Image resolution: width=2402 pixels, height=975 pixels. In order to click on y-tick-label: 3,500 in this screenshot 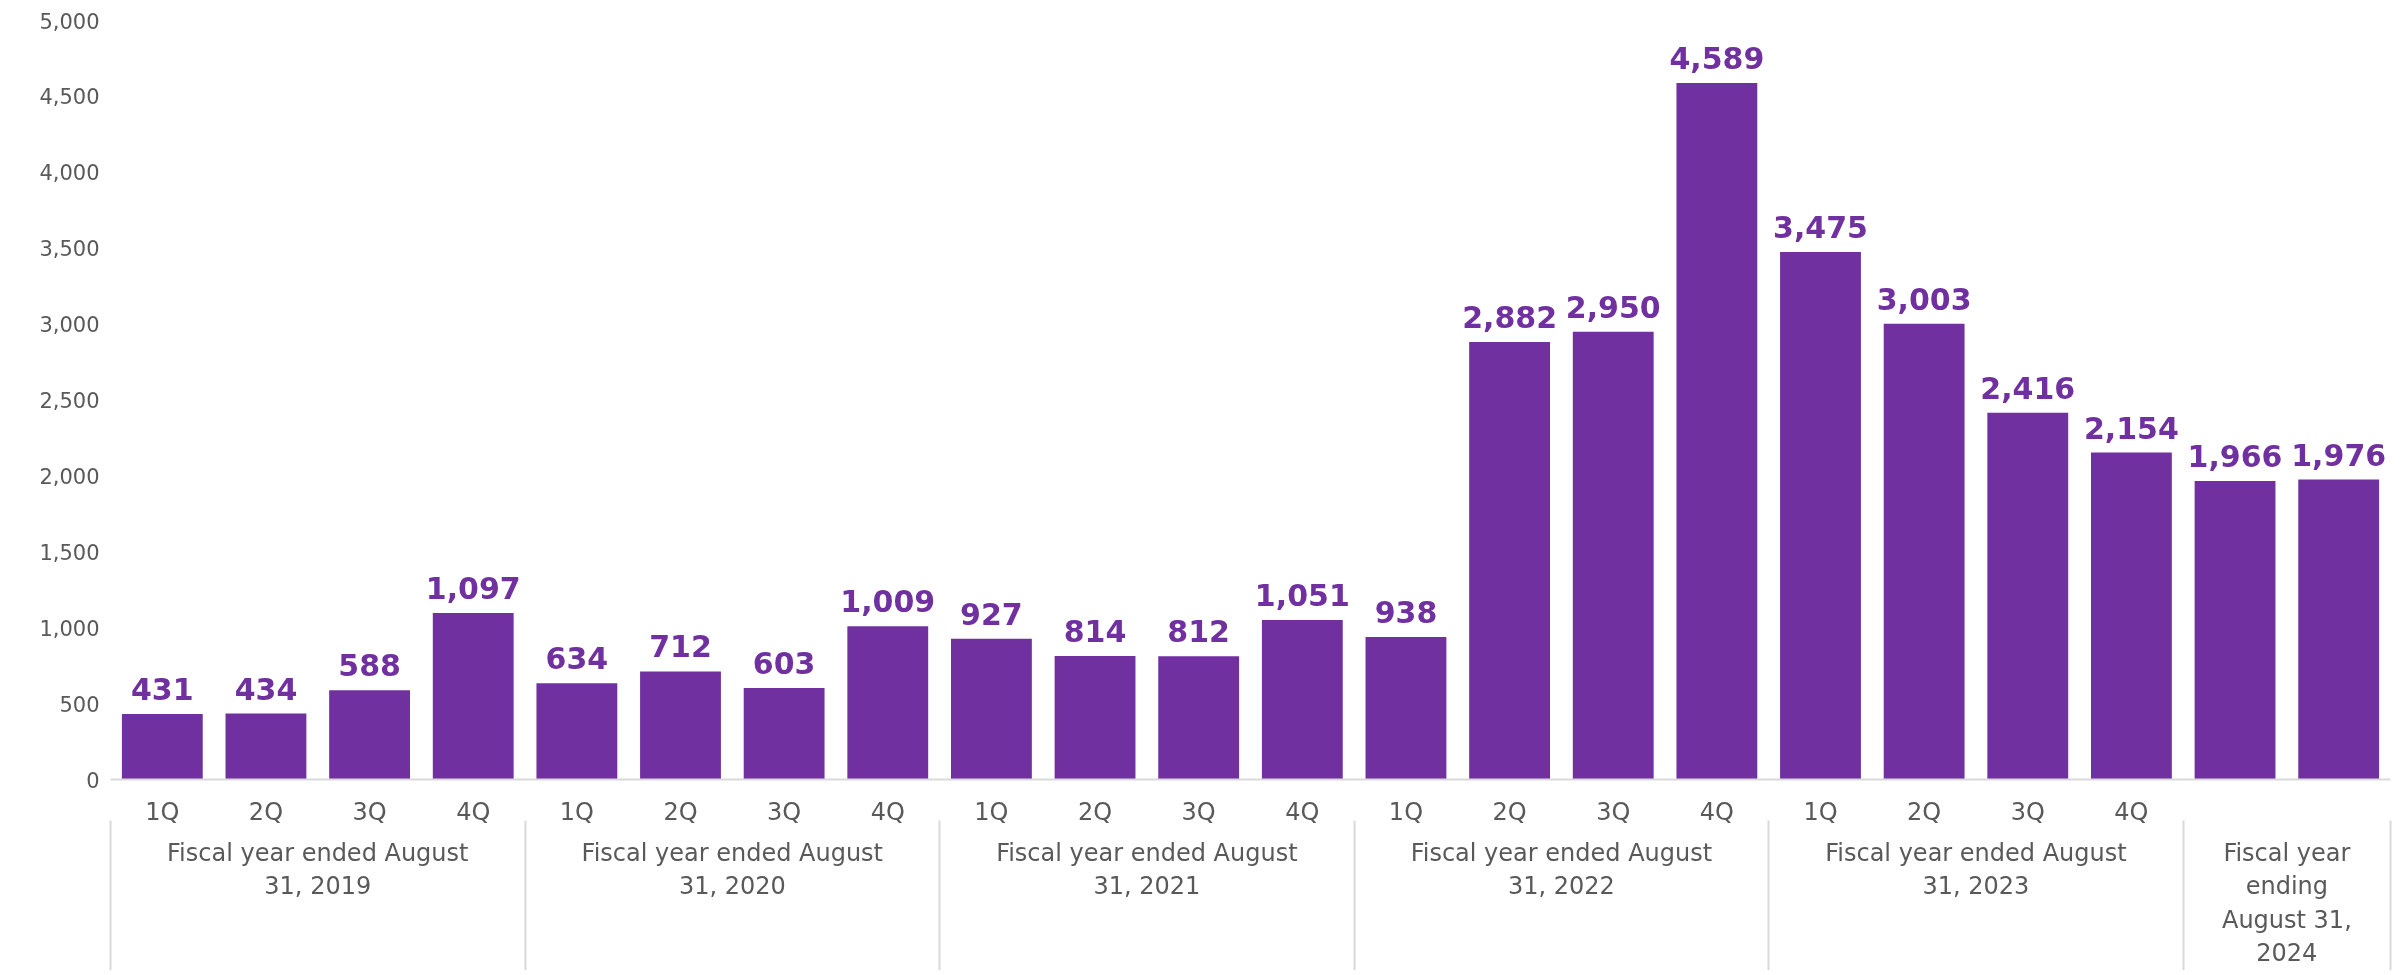, I will do `click(69, 249)`.